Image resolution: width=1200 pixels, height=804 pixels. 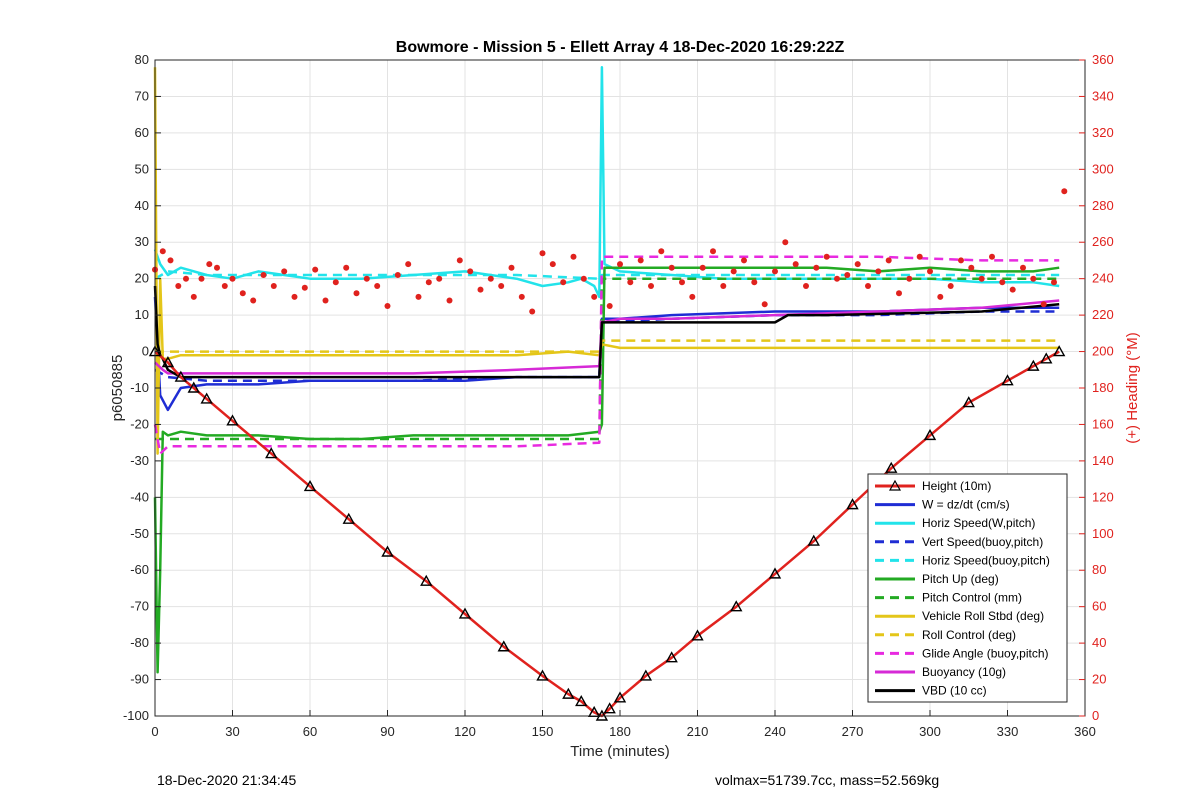 What do you see at coordinates (895, 485) in the screenshot?
I see `legend-marker` at bounding box center [895, 485].